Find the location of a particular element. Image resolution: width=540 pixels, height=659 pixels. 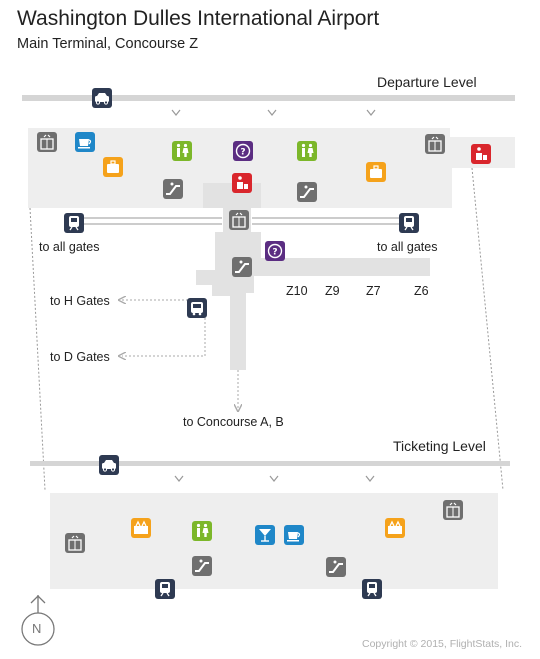

gate-label: Z6 is located at coordinates (421, 291).